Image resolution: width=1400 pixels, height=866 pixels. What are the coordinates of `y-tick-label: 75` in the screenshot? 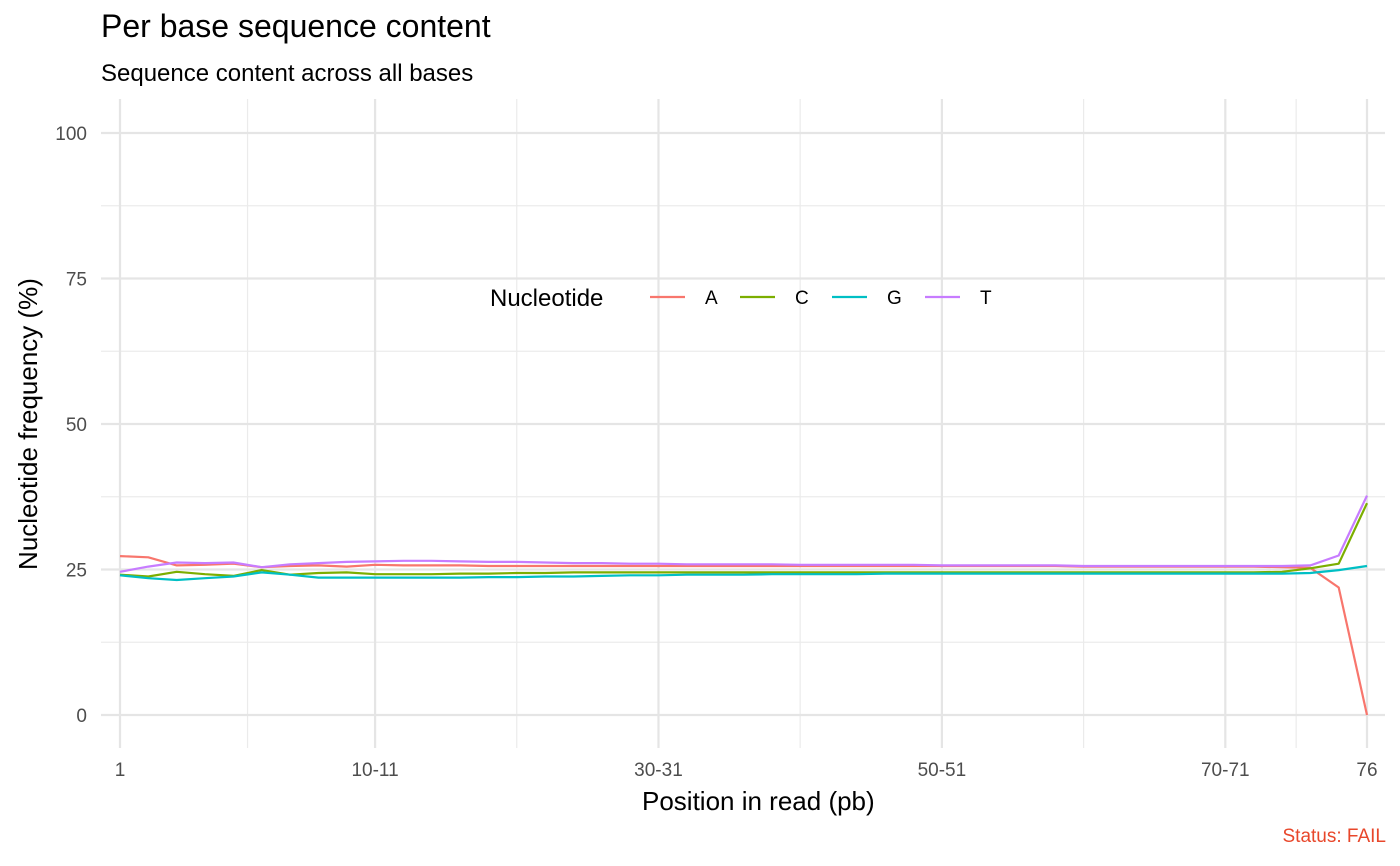 It's located at (76, 280).